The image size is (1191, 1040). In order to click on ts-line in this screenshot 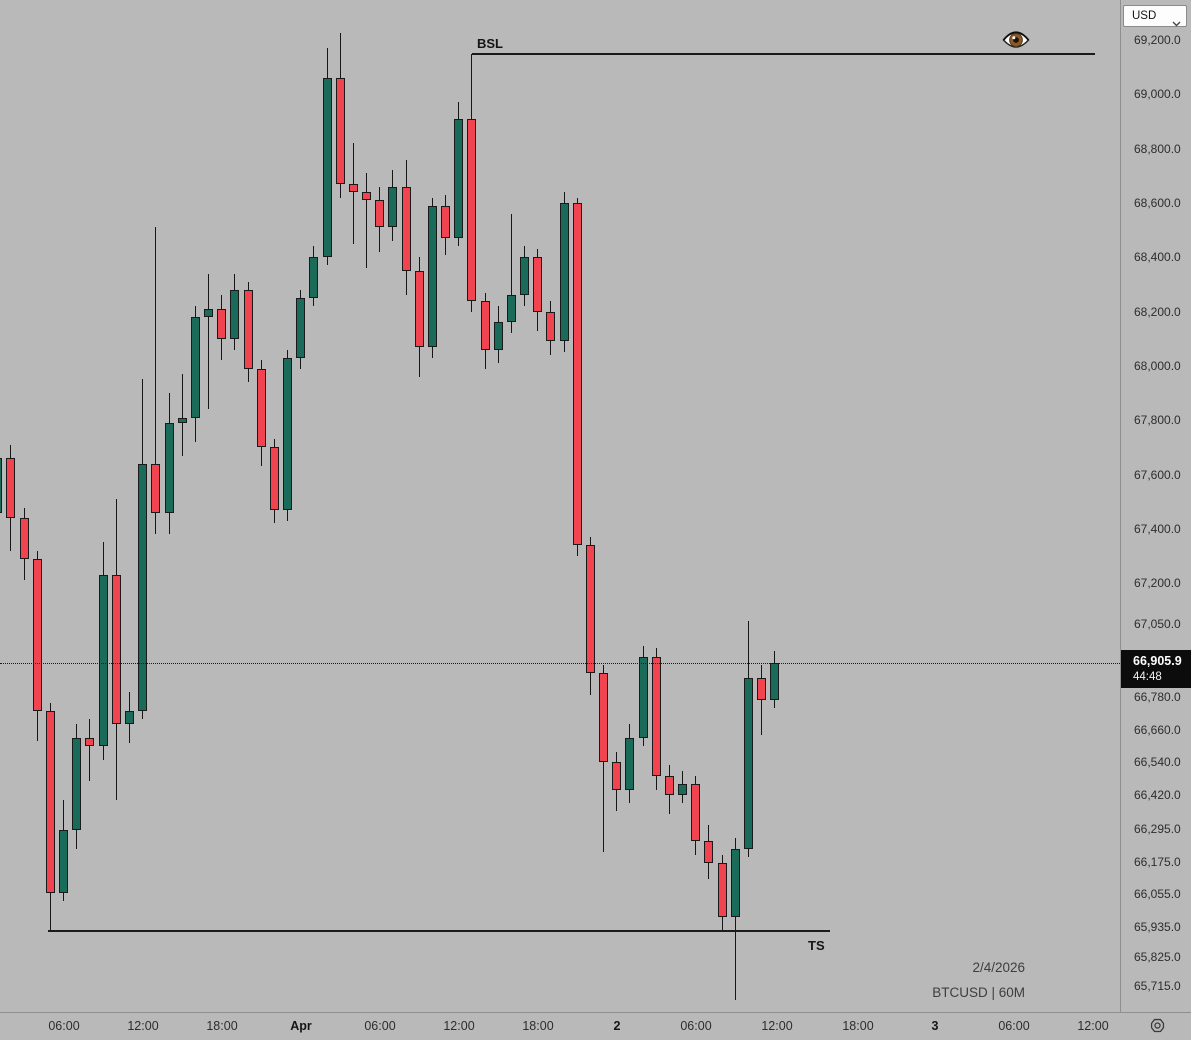, I will do `click(439, 930)`.